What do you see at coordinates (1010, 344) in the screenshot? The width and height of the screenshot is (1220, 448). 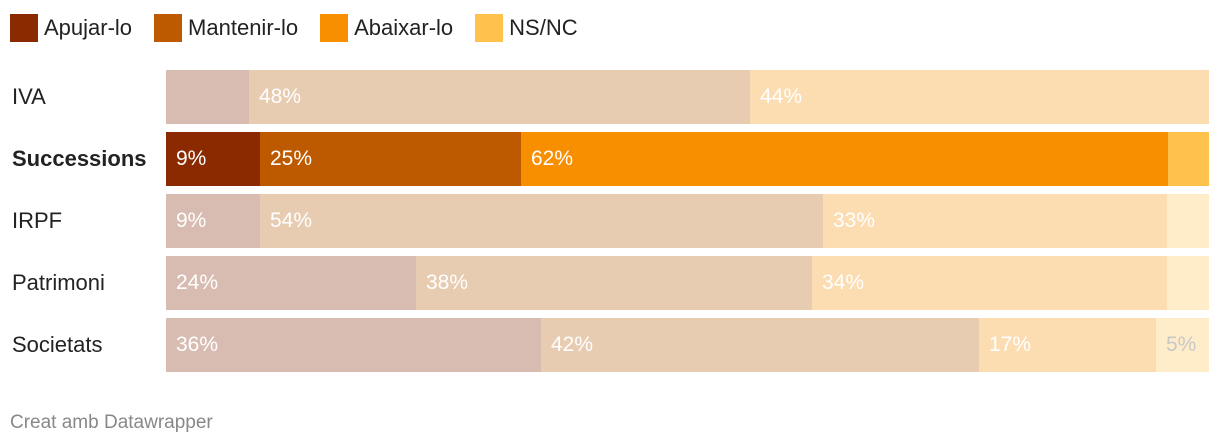 I see `data-label: 17%` at bounding box center [1010, 344].